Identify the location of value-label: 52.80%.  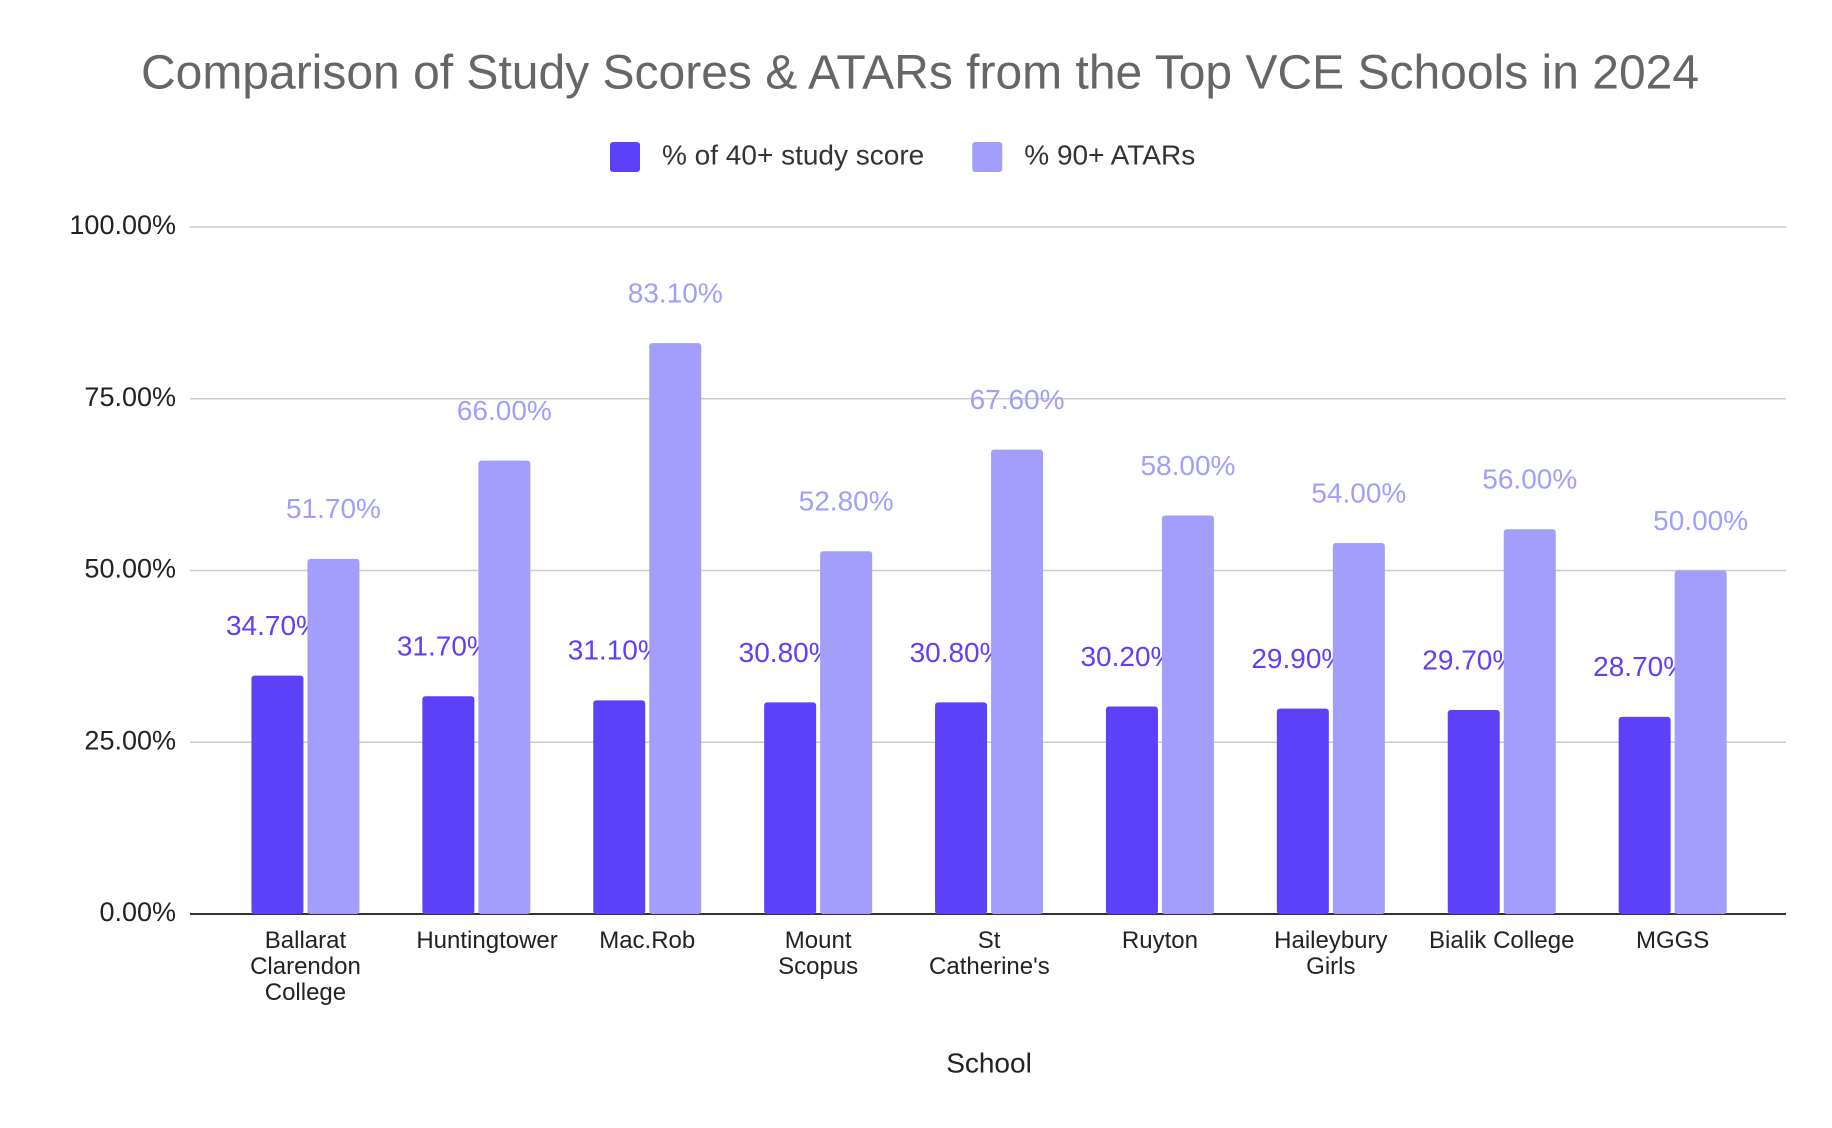
(846, 501).